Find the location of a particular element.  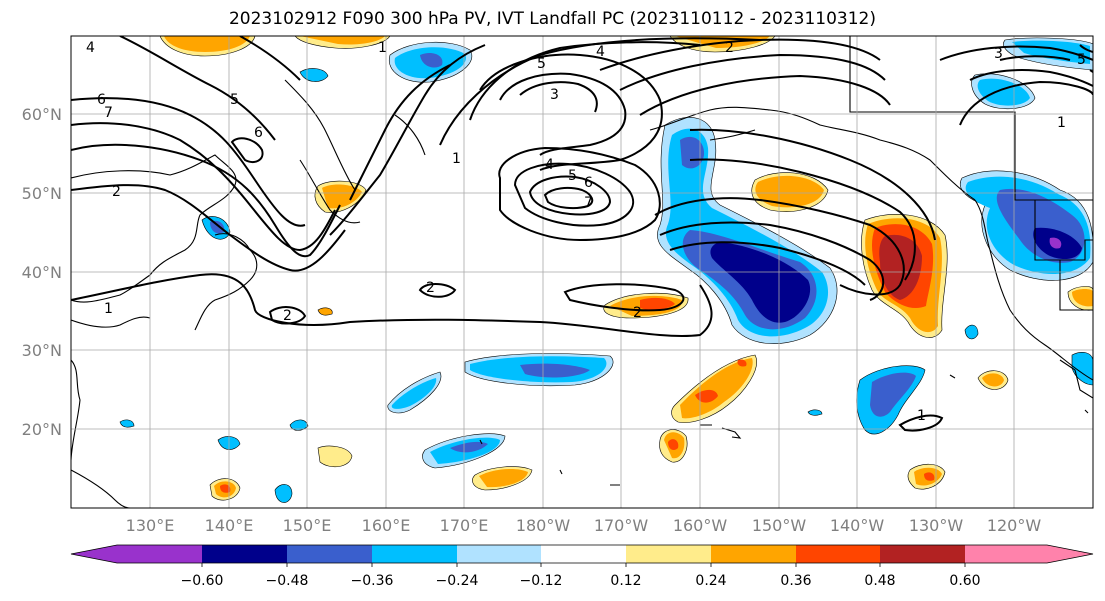

lon-label: 120°W is located at coordinates (1014, 525).